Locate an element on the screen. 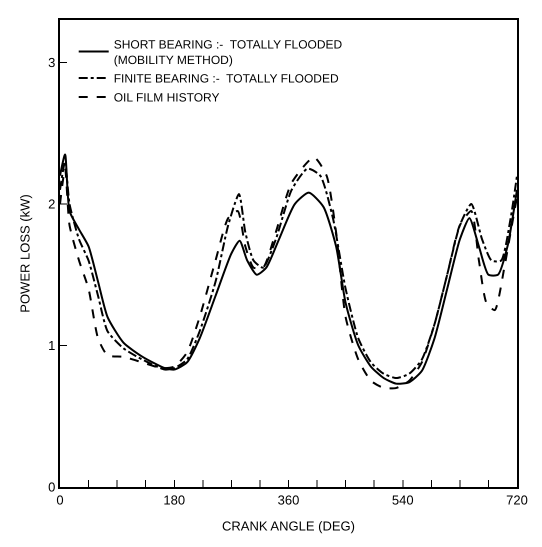 This screenshot has height=547, width=542. legend-label: OIL FILM HISTORY is located at coordinates (167, 97).